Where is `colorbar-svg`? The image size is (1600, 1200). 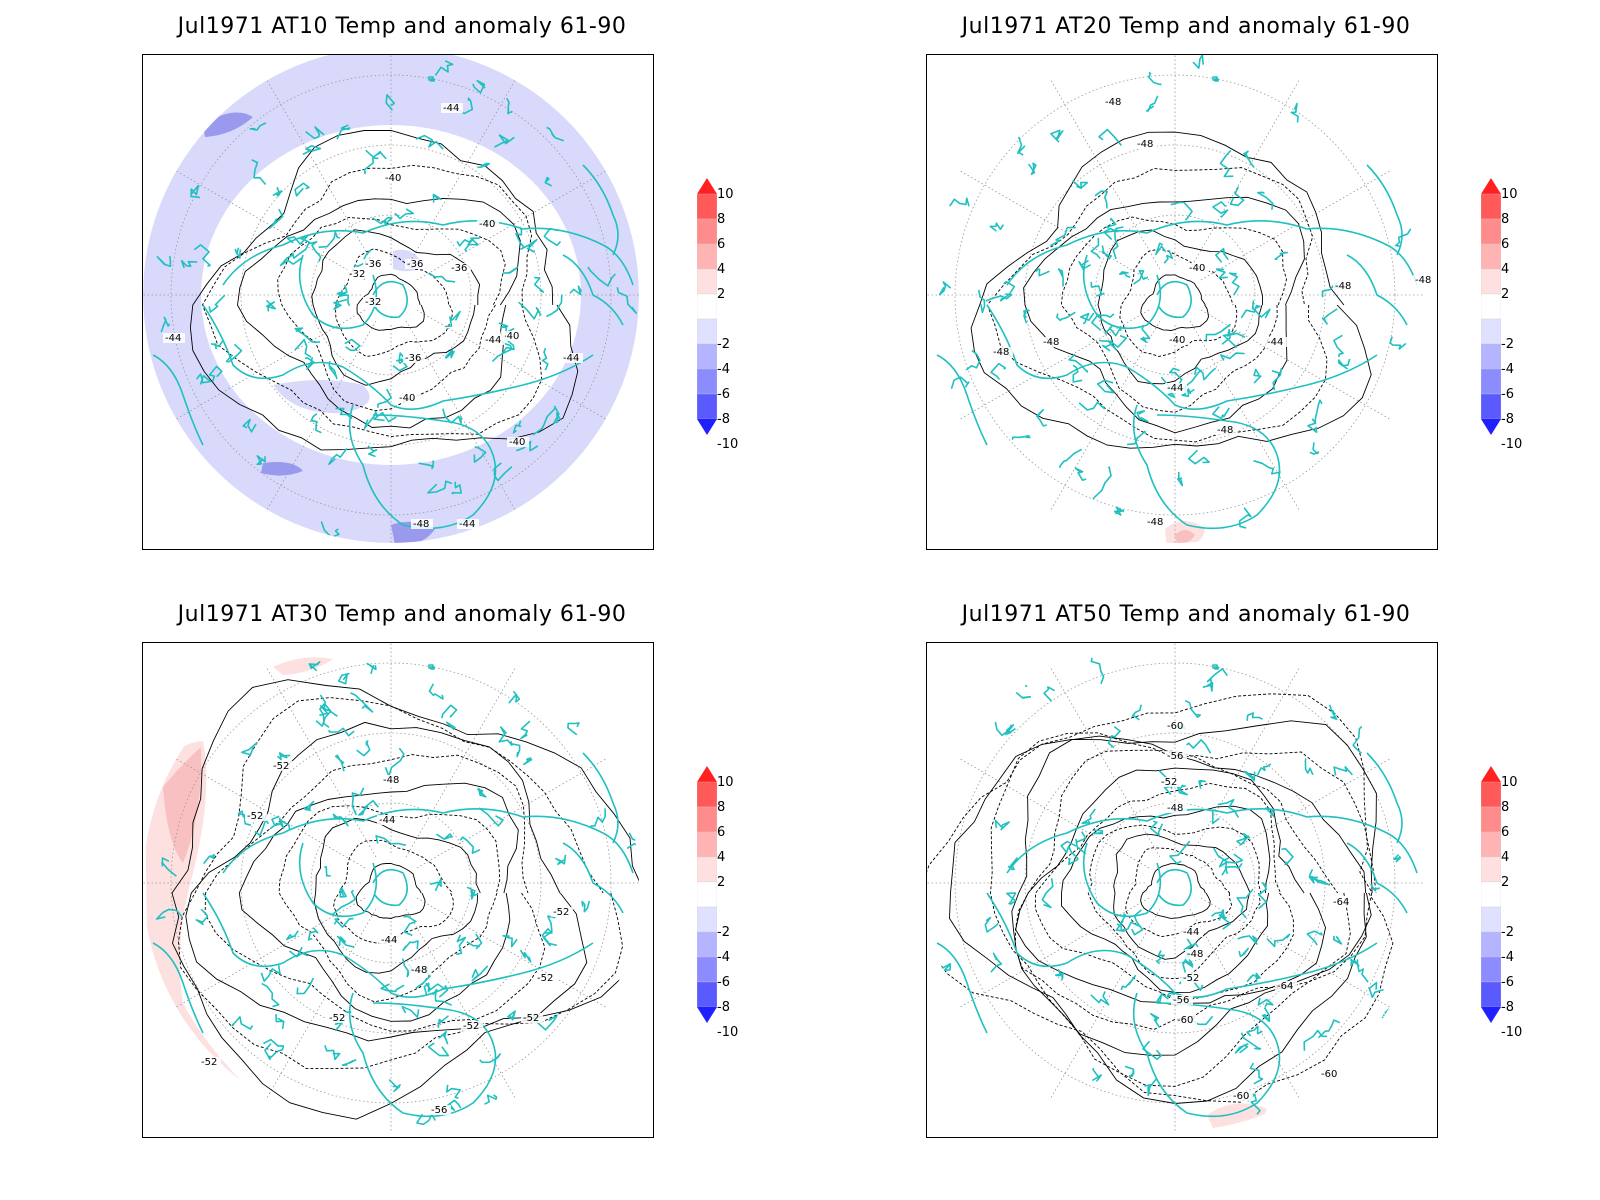
colorbar-svg is located at coordinates (707, 306).